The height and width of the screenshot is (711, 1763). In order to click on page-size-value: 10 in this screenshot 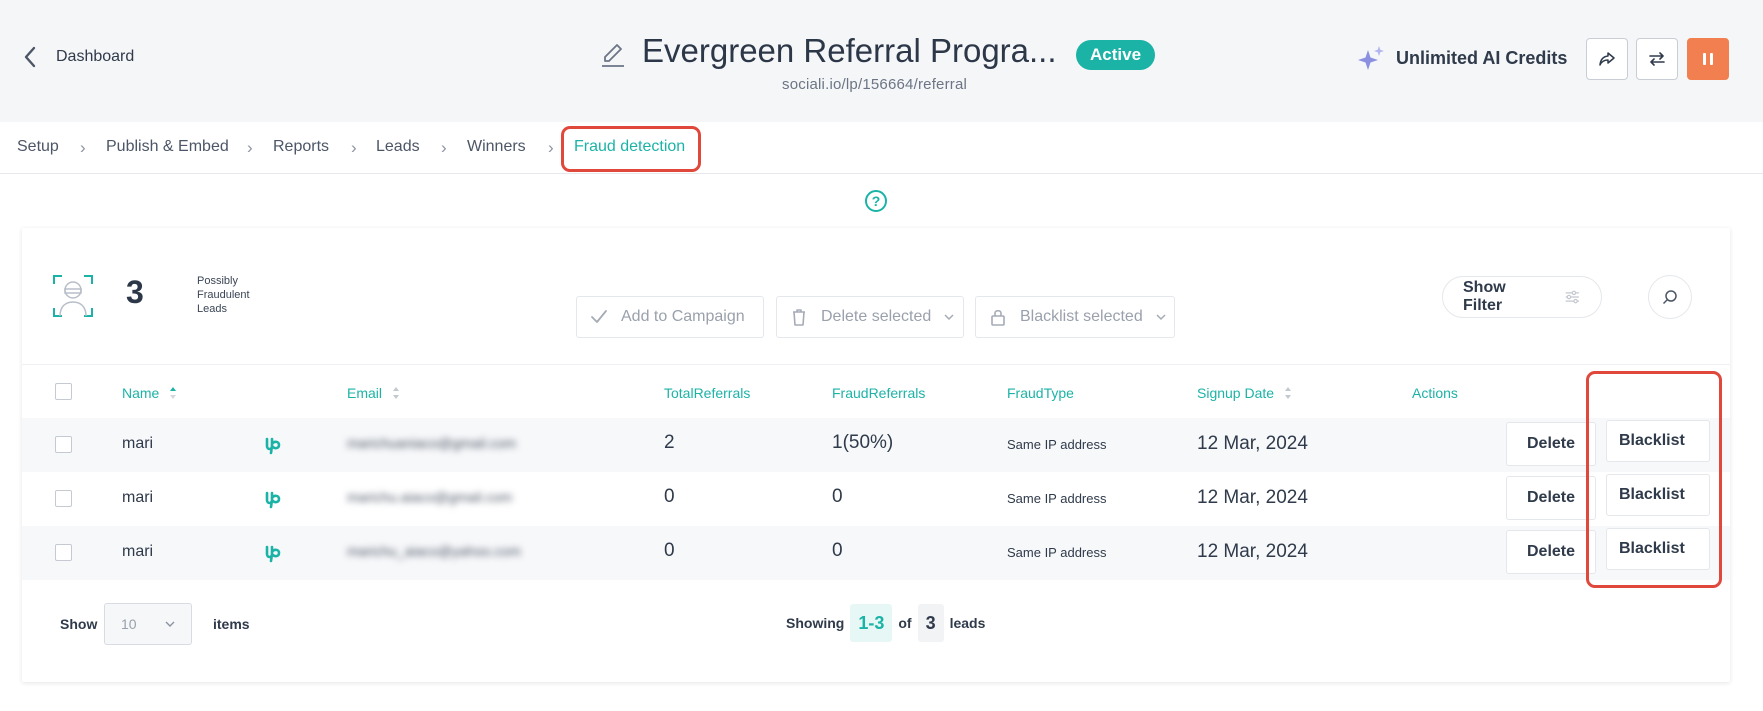, I will do `click(129, 624)`.